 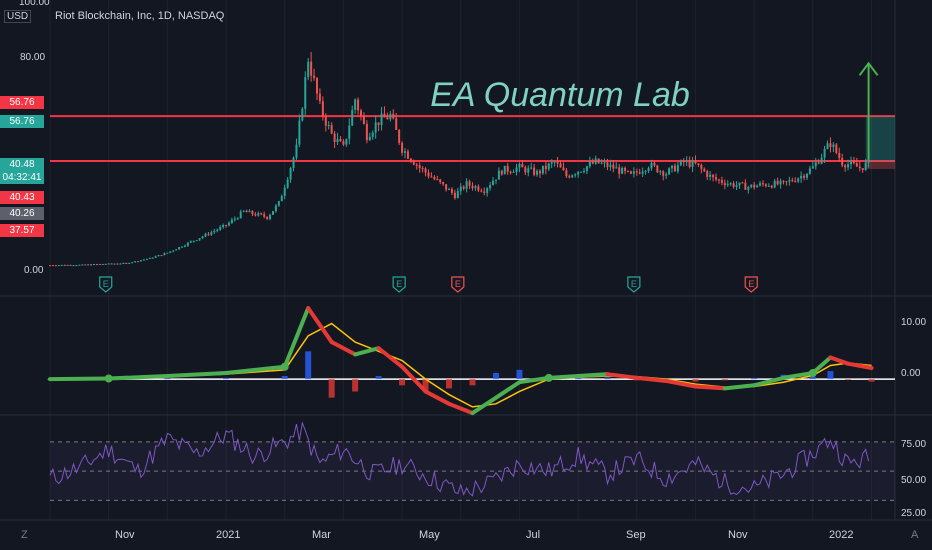 I want to click on top-price-tick: 100.00, so click(x=34, y=4).